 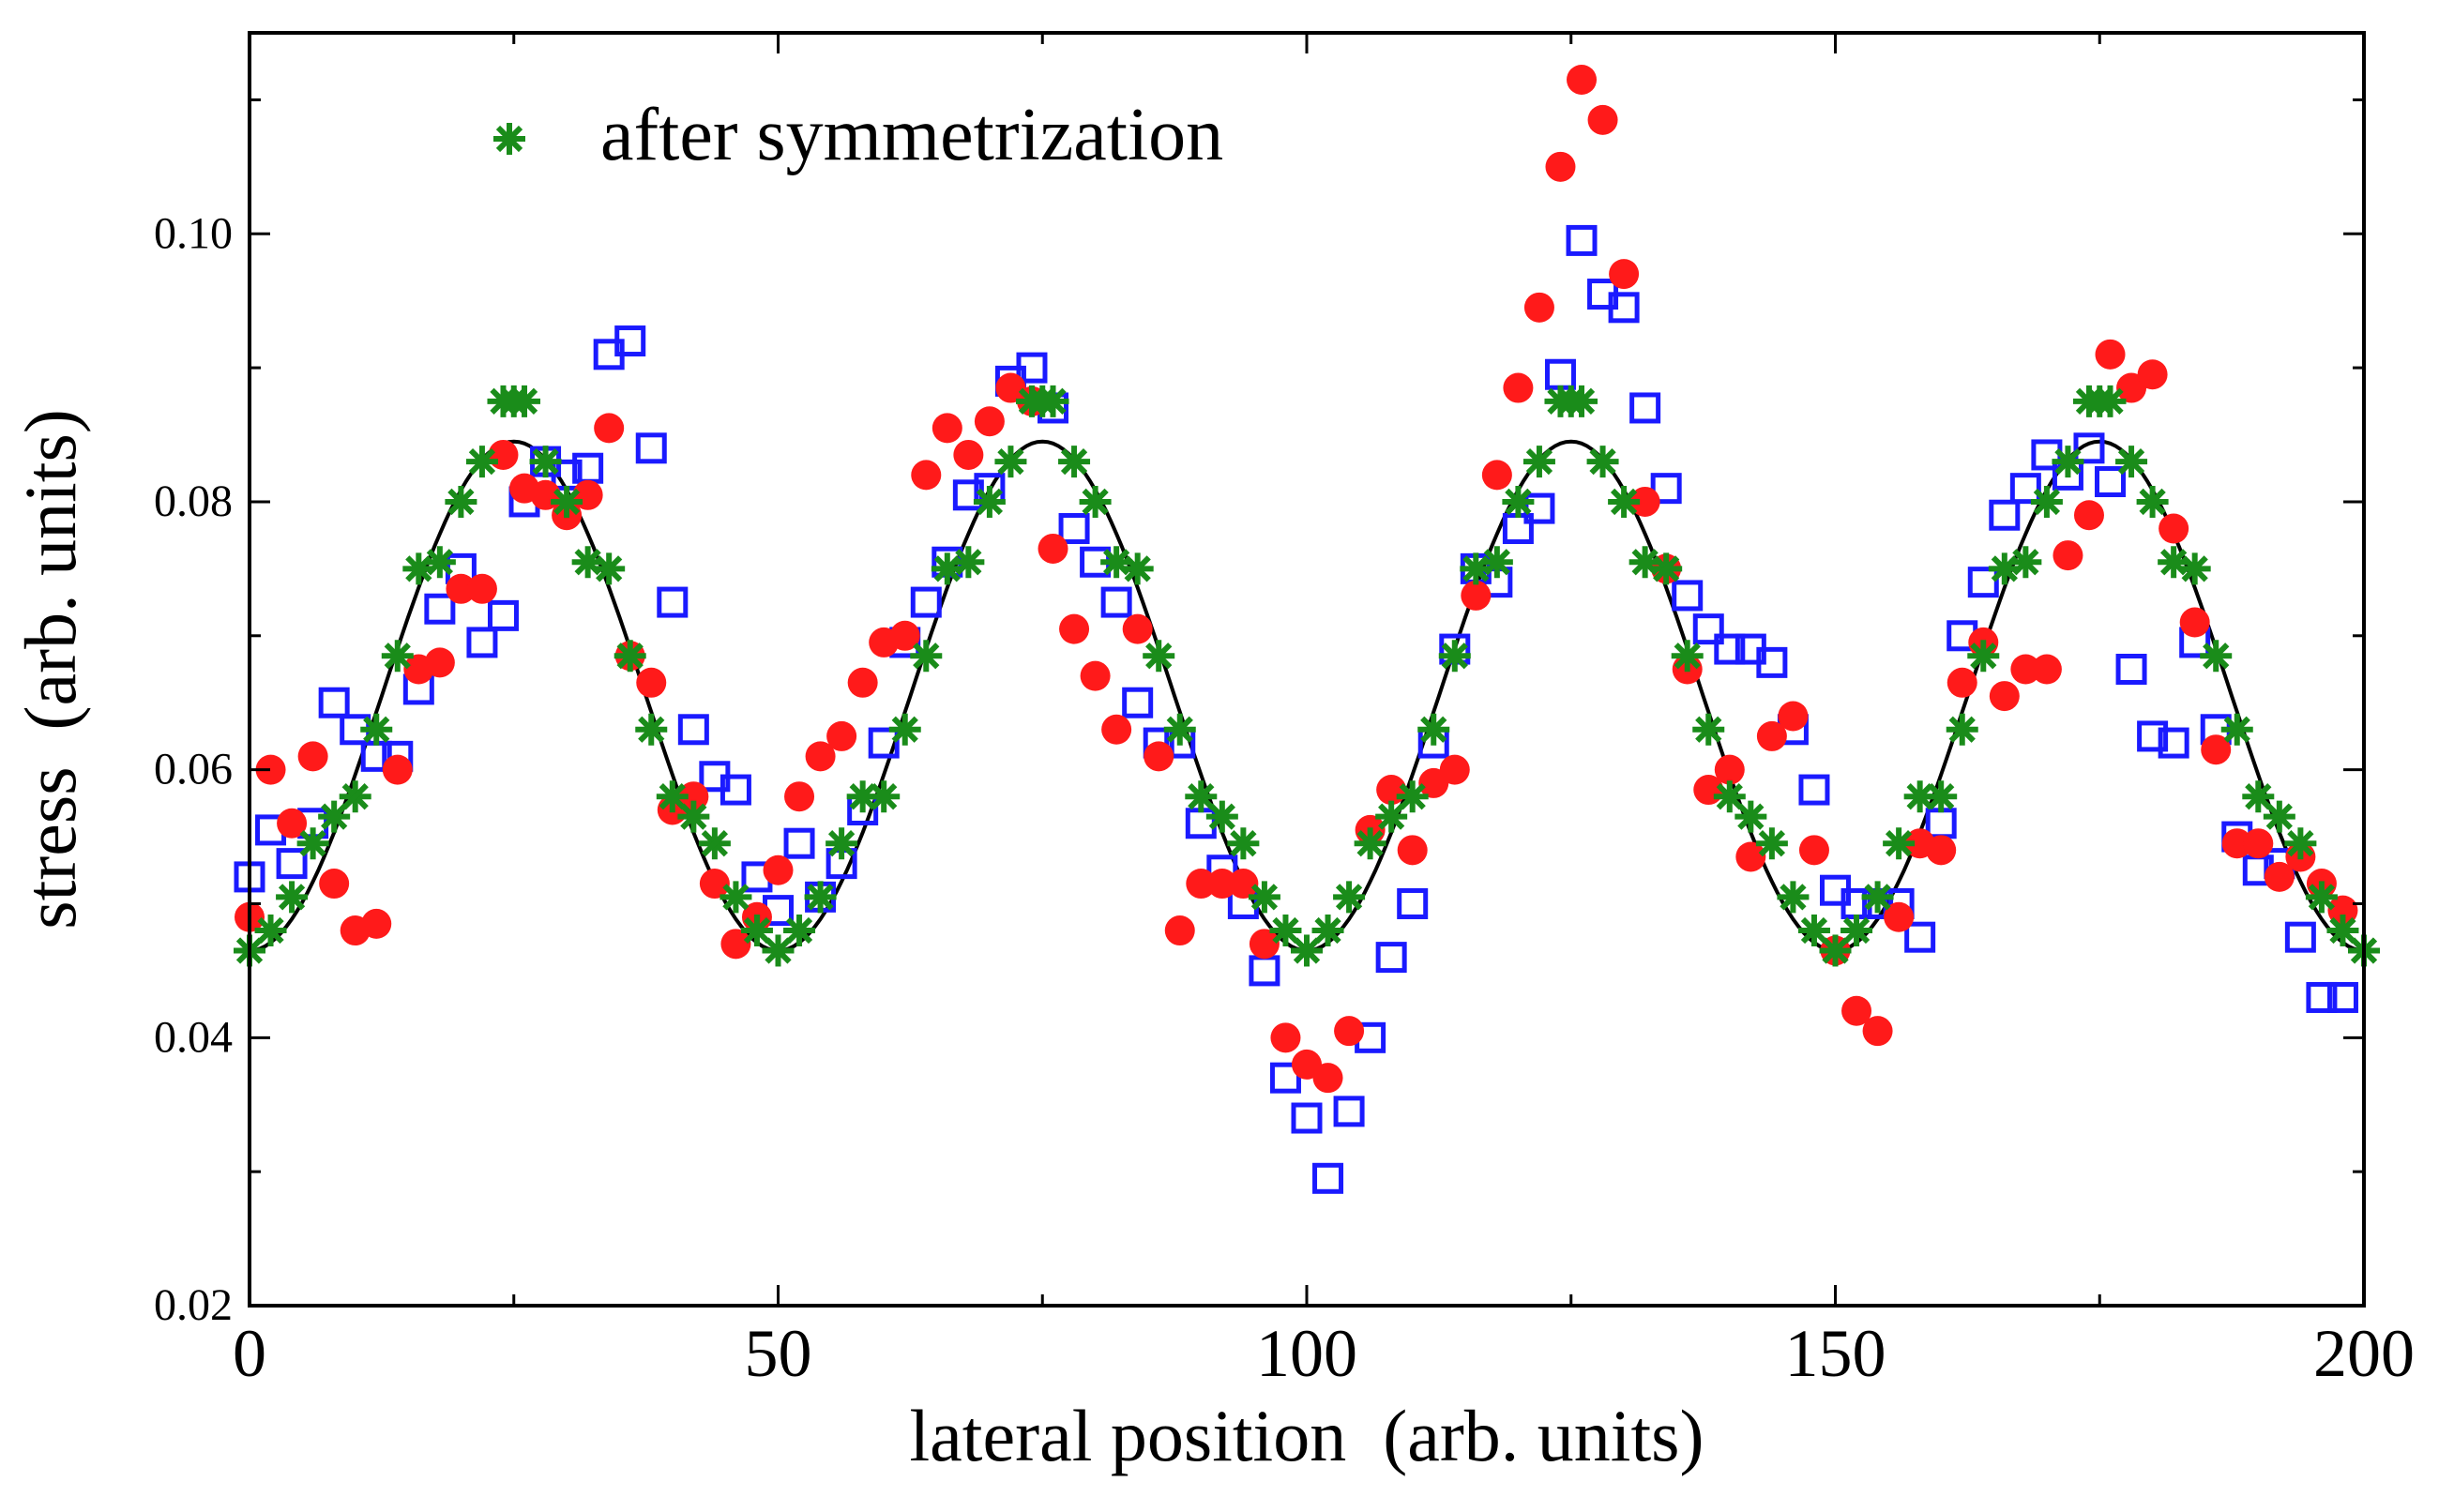 I want to click on legend: after symmetrization, so click(x=858, y=135).